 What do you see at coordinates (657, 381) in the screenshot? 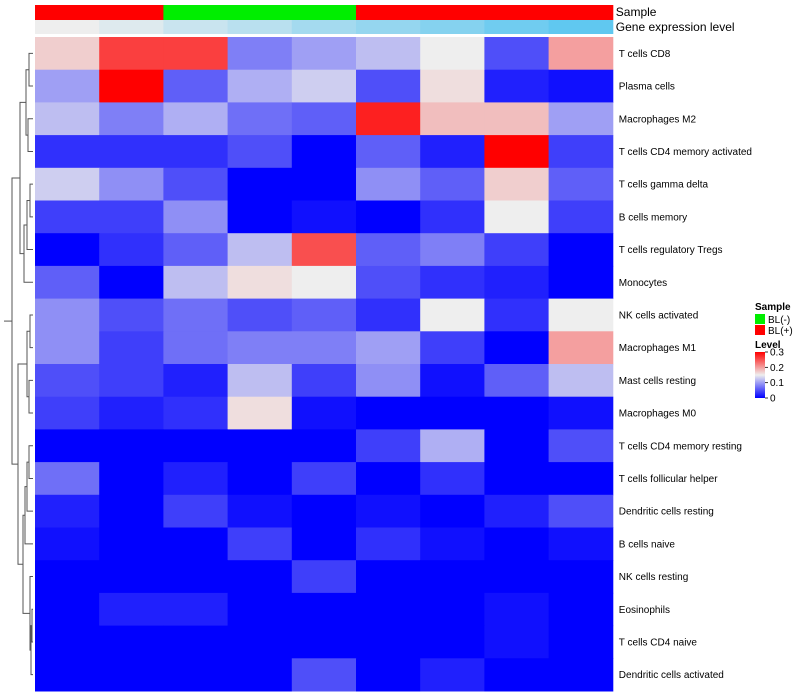
I see `row-label: Mast cells resting` at bounding box center [657, 381].